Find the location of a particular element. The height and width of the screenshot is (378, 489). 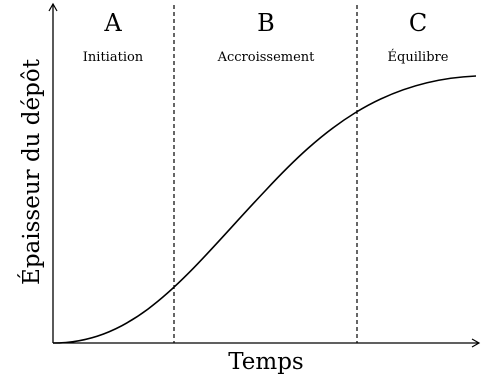

phase-name: Initiation is located at coordinates (113, 57).